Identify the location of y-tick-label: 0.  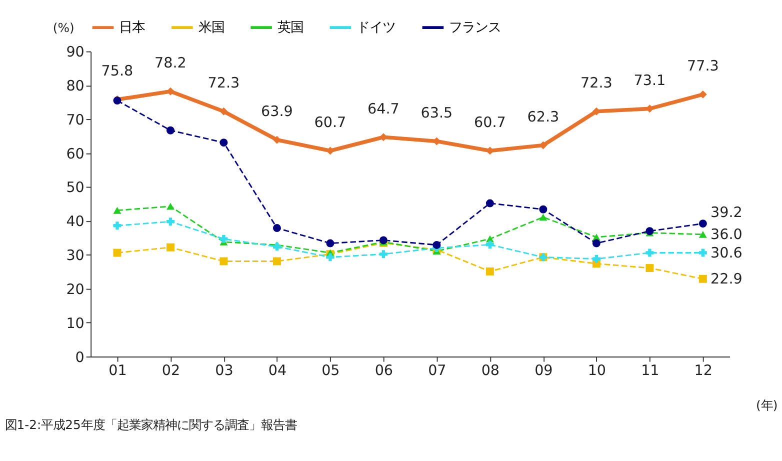
(79, 358).